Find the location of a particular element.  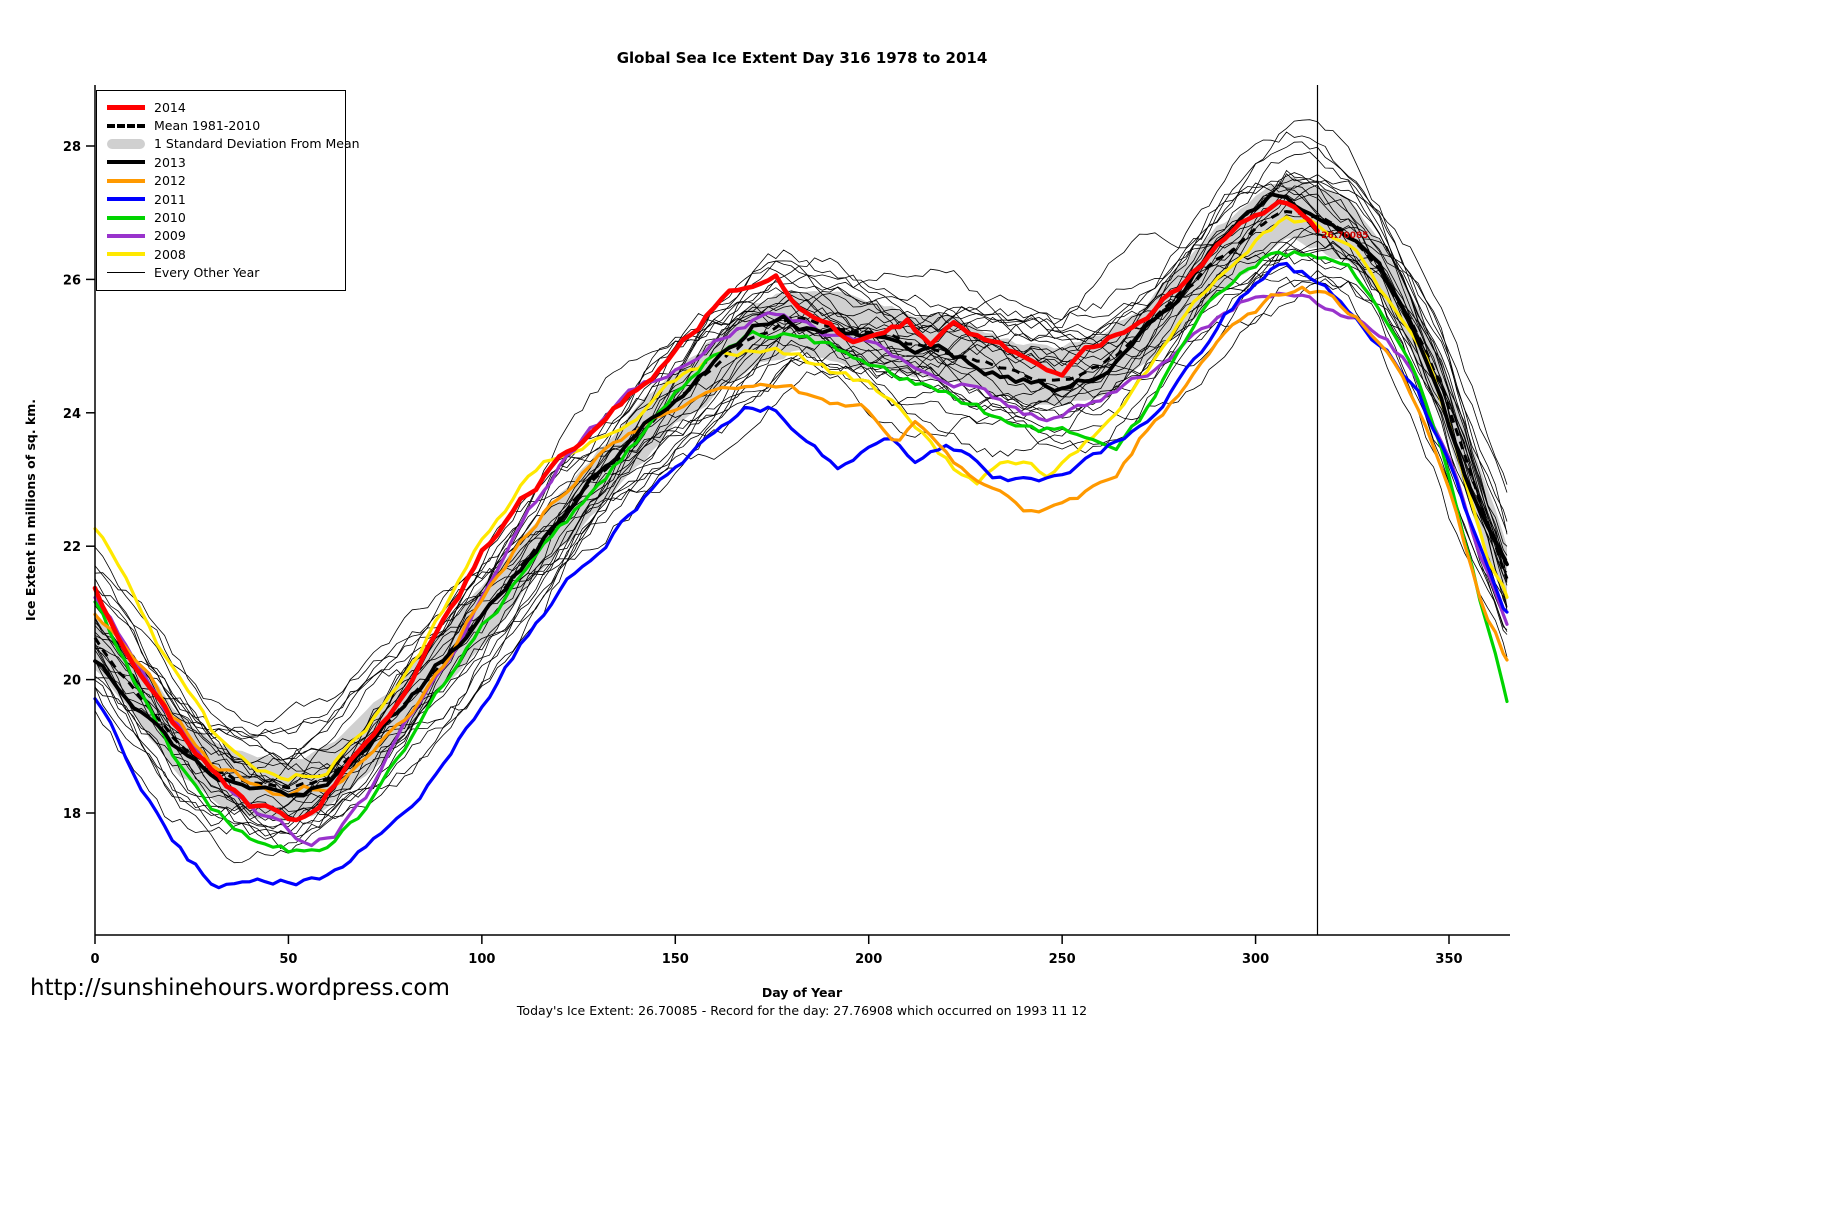

legend-item-mean-1981-2010: Mean 1981-2010 is located at coordinates (221, 125).